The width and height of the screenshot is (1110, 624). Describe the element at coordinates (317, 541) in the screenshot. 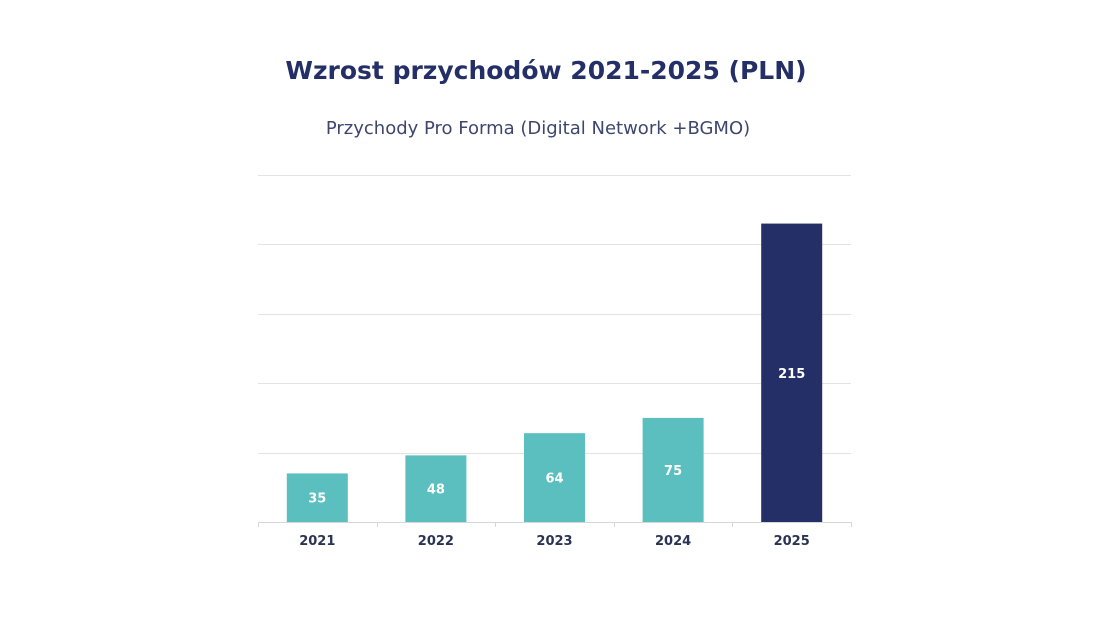

I see `x-tick-label-2021: 2021` at that location.